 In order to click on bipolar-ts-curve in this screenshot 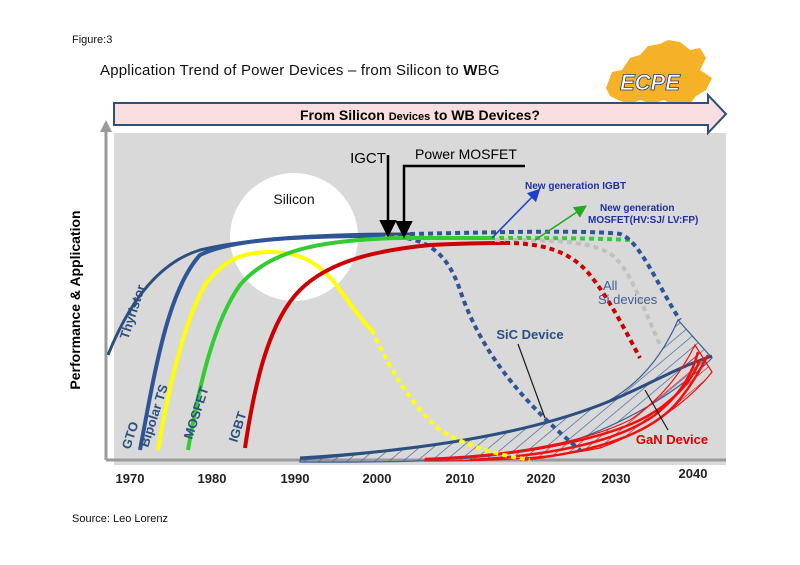, I will do `click(265, 350)`.